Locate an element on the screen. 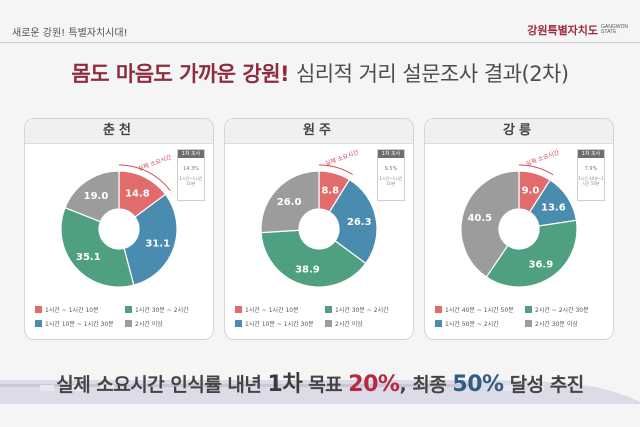 The width and height of the screenshot is (640, 427). bottom-message: 실제 소요시간 인식률 내년 1차 목표 20%, 최종 50% 달성 추진 is located at coordinates (320, 382).